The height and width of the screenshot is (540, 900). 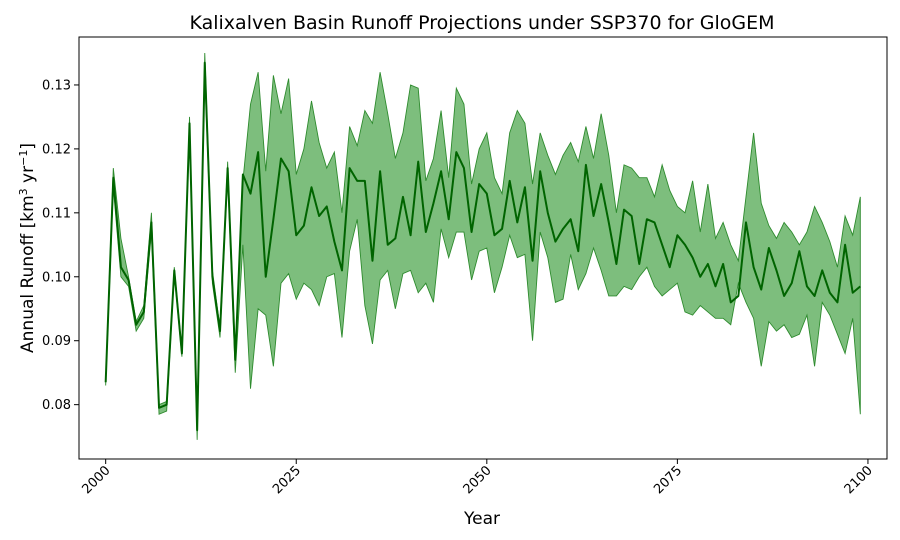 I want to click on y-axis-label-mid: yr, so click(x=28, y=177).